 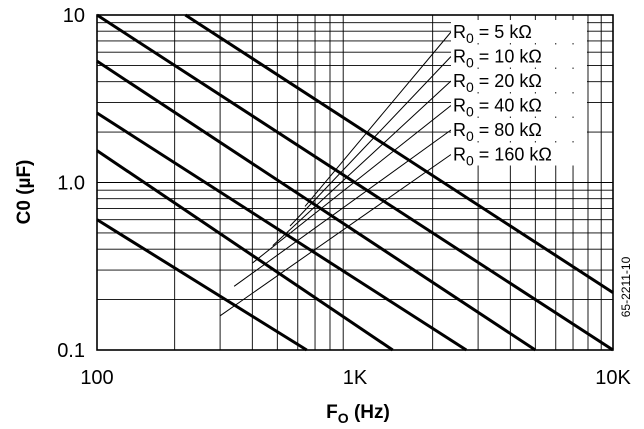 I want to click on legend-entry: R0 = 10 kΩ, so click(x=497, y=59).